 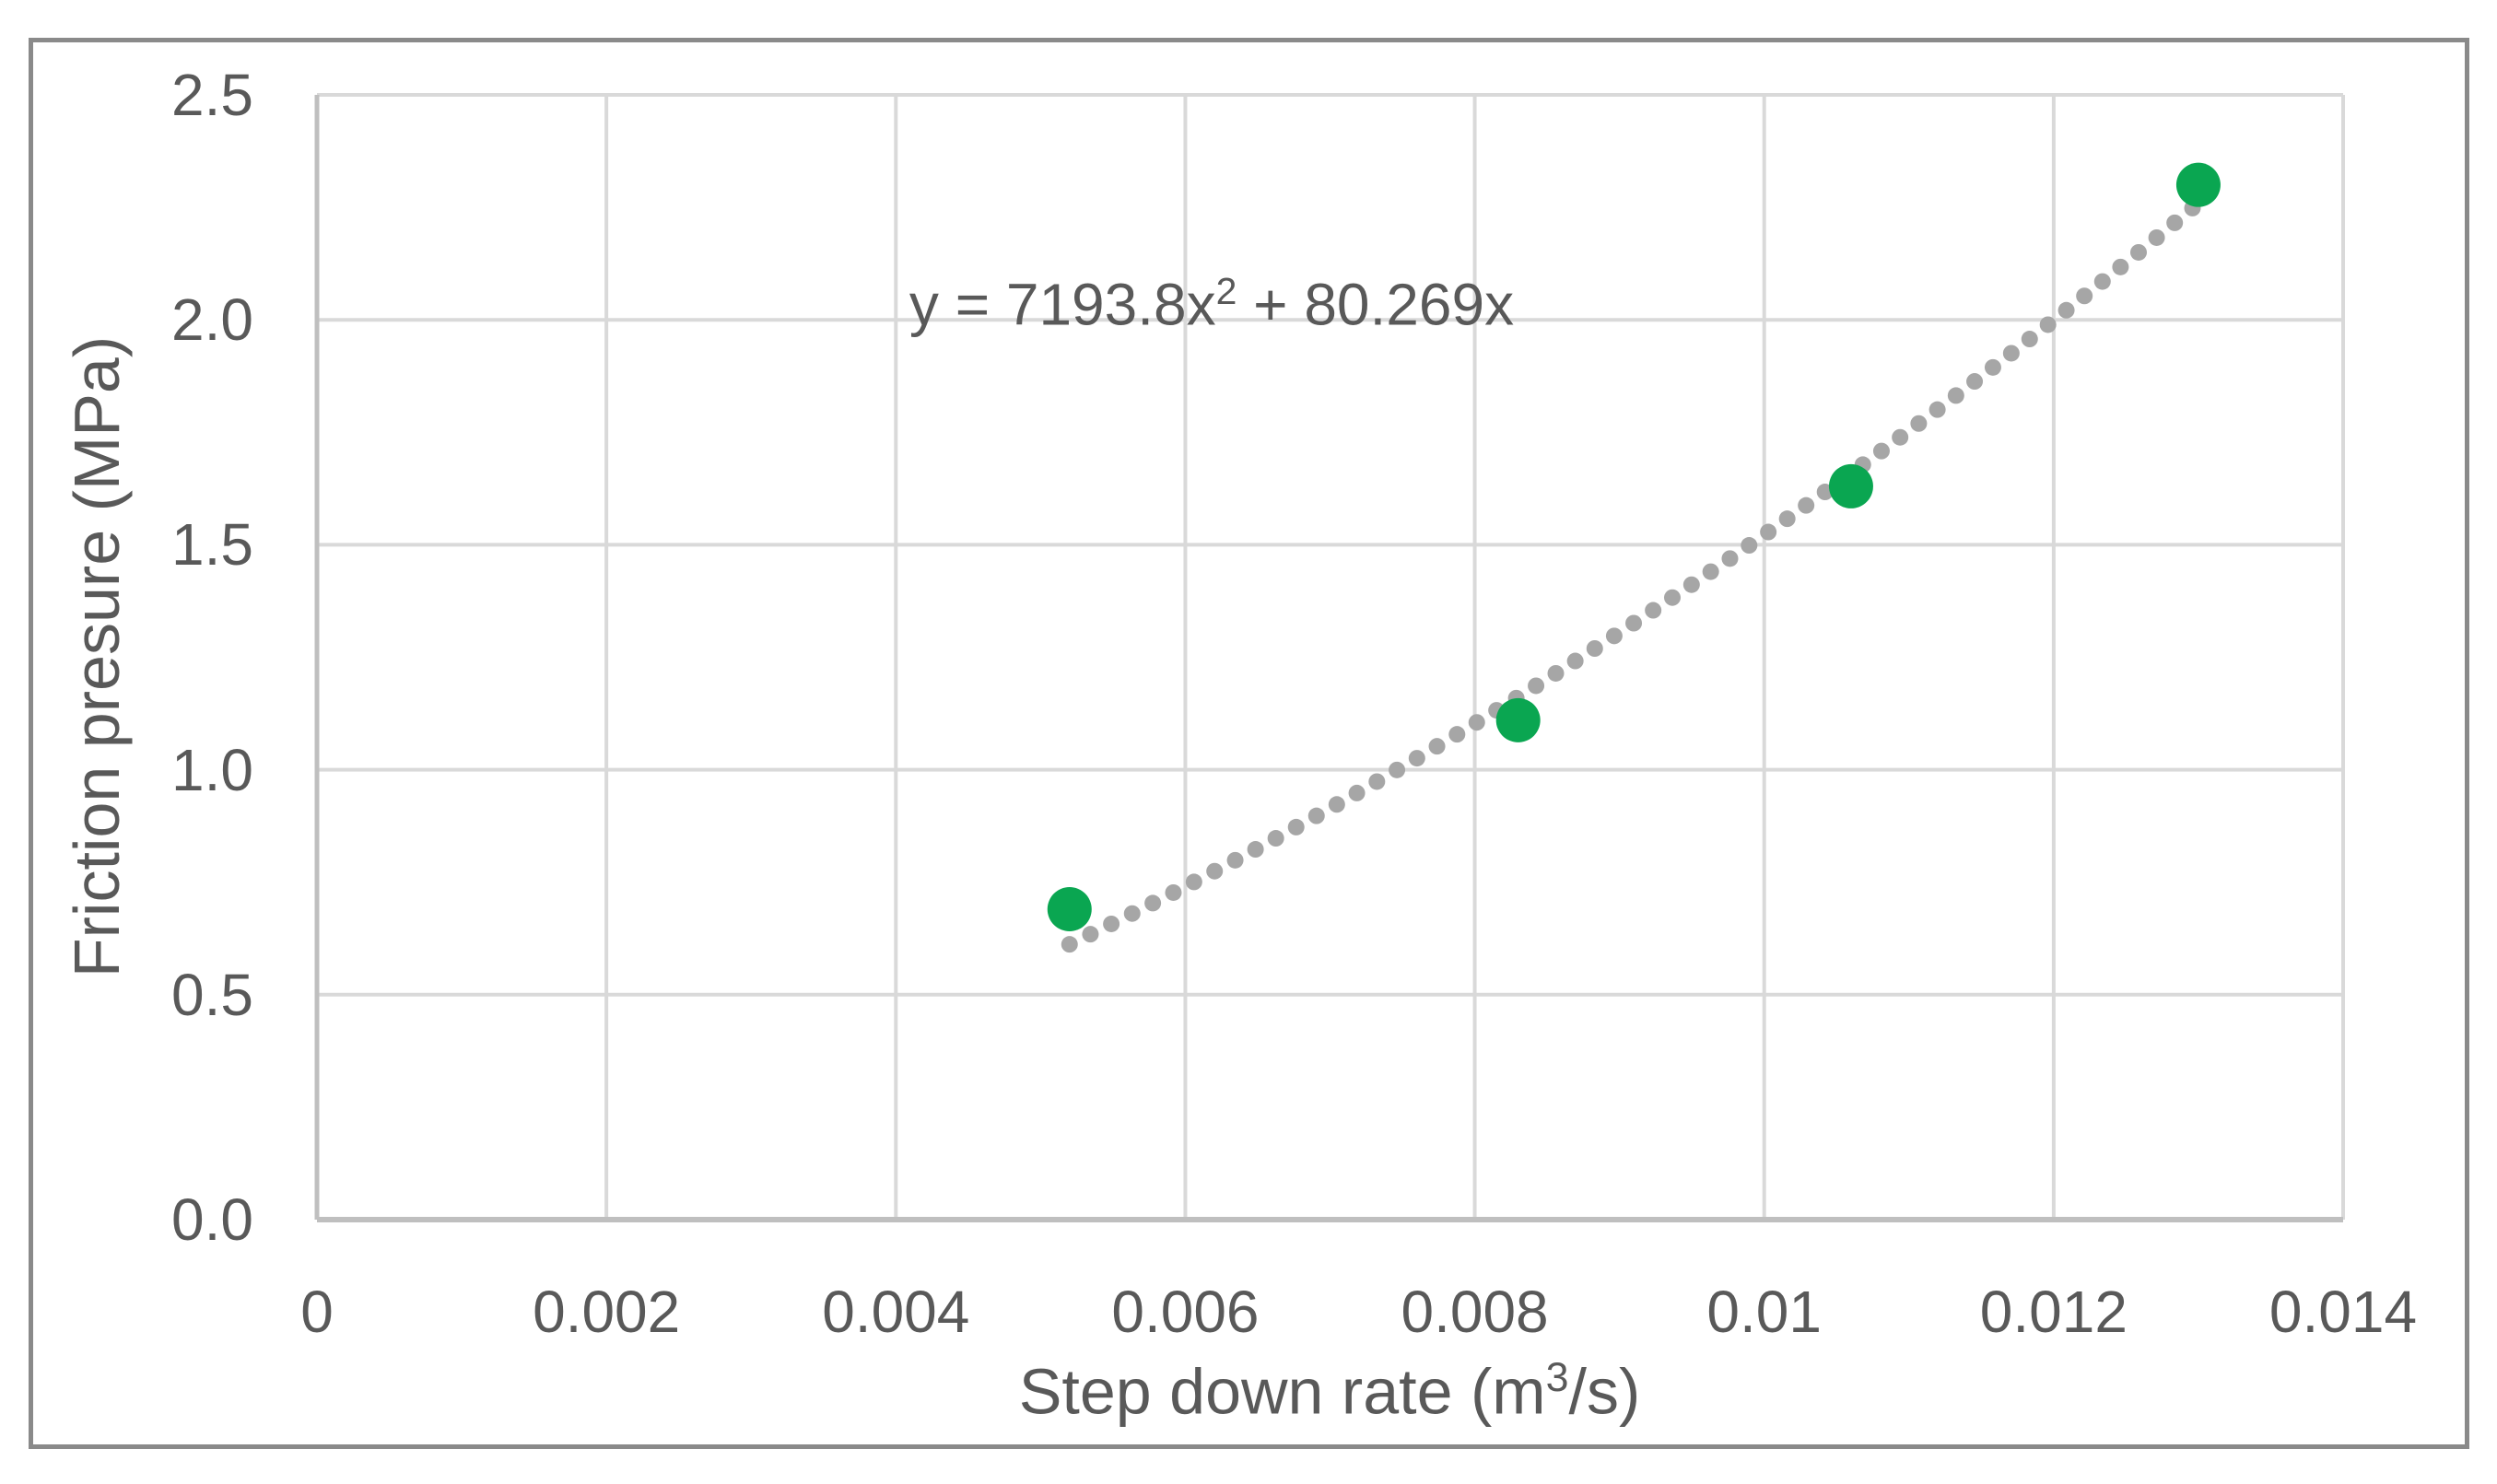 What do you see at coordinates (1226, 291) in the screenshot?
I see `equation-exponent: 2` at bounding box center [1226, 291].